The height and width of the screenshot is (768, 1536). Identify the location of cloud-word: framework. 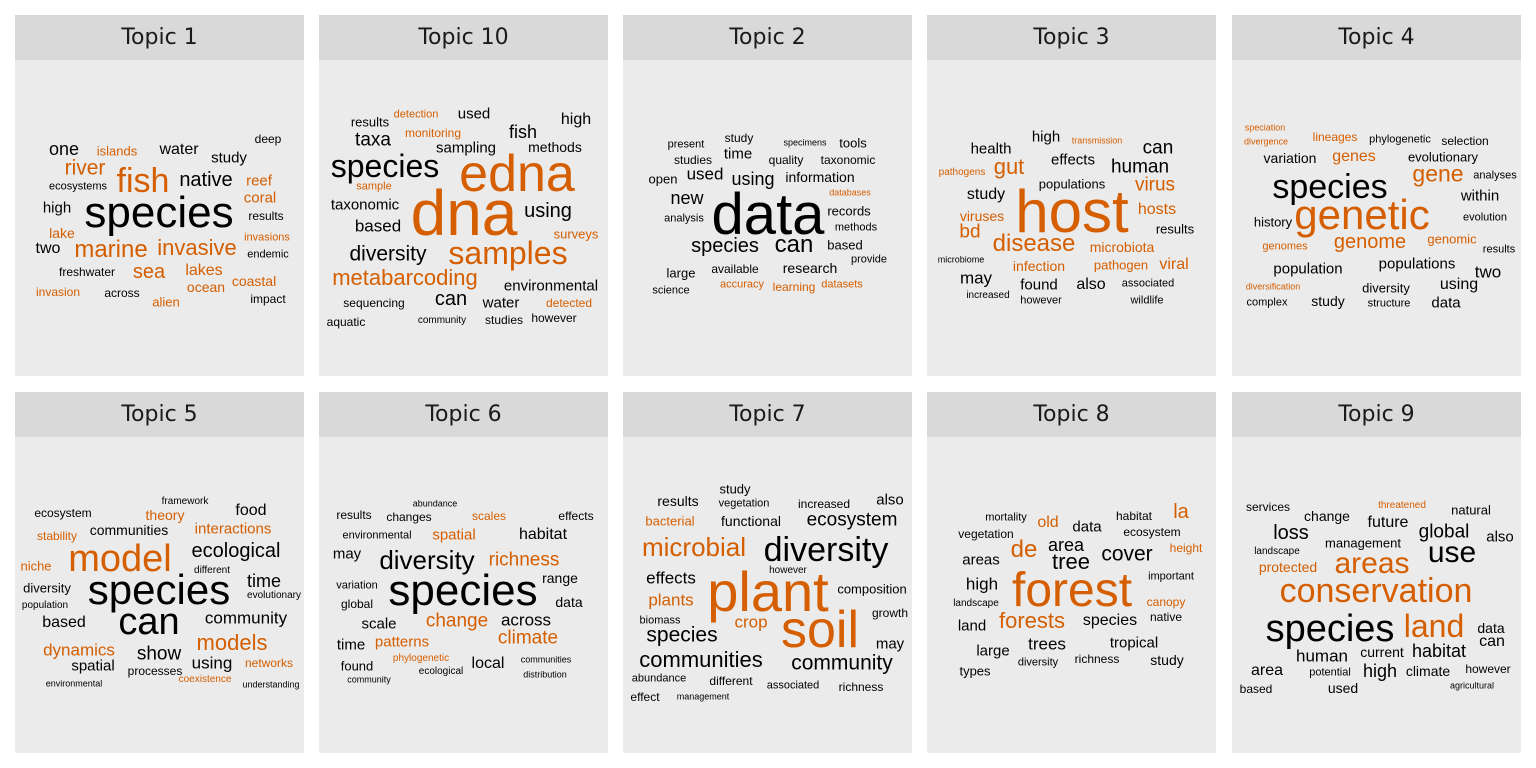
(185, 501).